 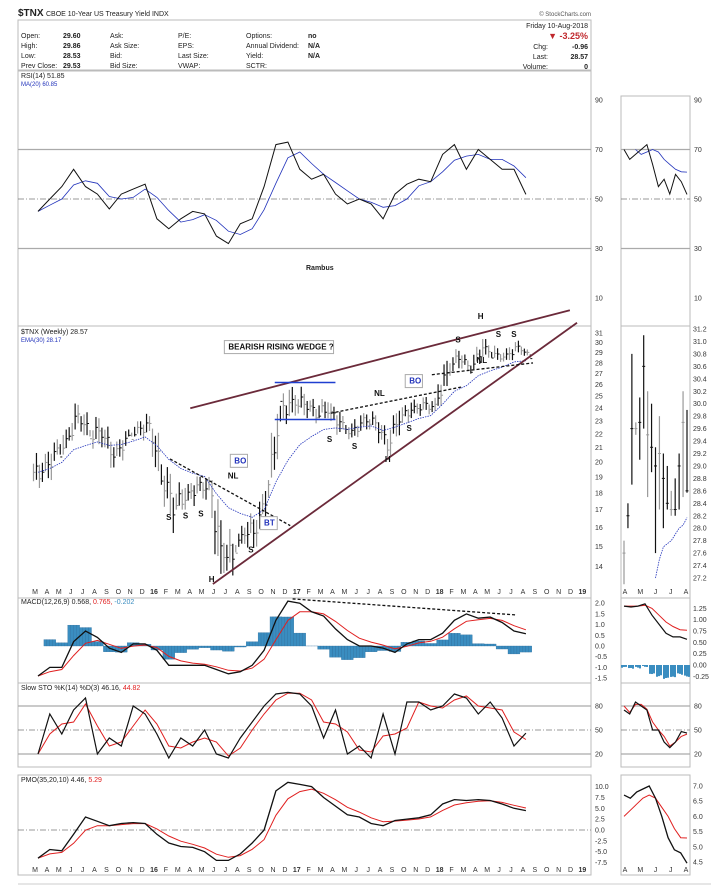 I want to click on macd-value: MACD(12,26,9) 0.568,, so click(x=56, y=602).